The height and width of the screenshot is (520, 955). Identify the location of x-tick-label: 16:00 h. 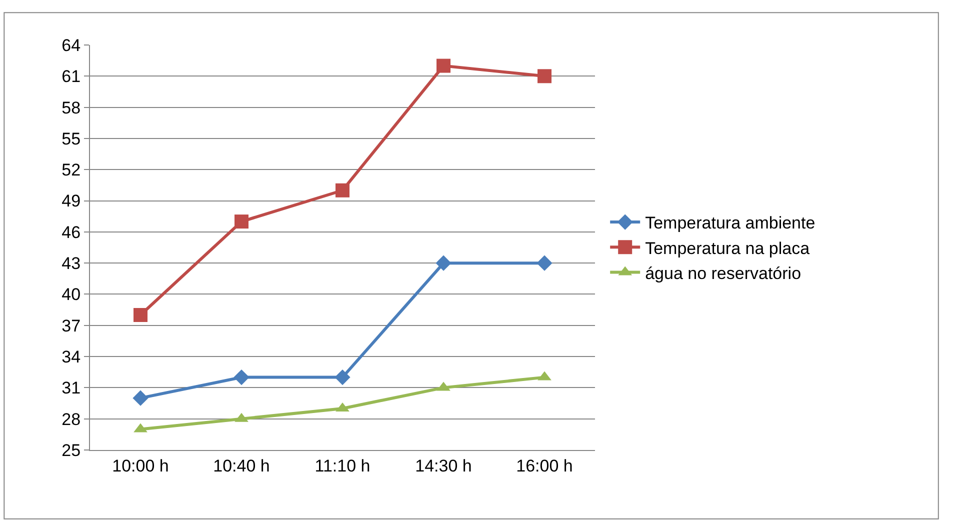
(544, 466).